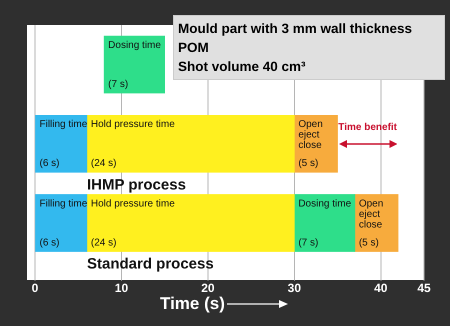 The height and width of the screenshot is (326, 450). What do you see at coordinates (121, 288) in the screenshot?
I see `x-tick-label: 10` at bounding box center [121, 288].